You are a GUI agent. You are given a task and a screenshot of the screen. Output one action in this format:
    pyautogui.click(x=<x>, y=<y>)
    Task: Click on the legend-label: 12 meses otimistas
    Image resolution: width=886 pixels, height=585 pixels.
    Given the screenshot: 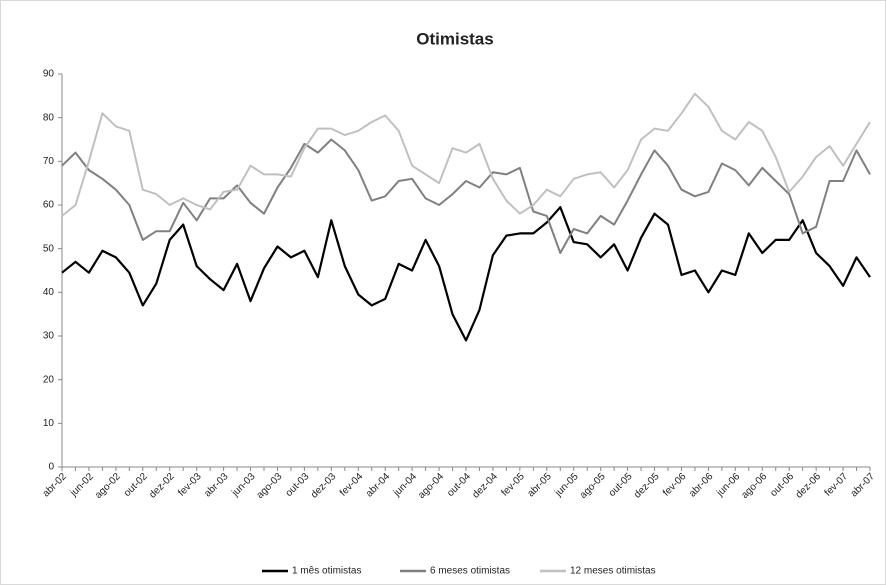 What is the action you would take?
    pyautogui.click(x=613, y=571)
    